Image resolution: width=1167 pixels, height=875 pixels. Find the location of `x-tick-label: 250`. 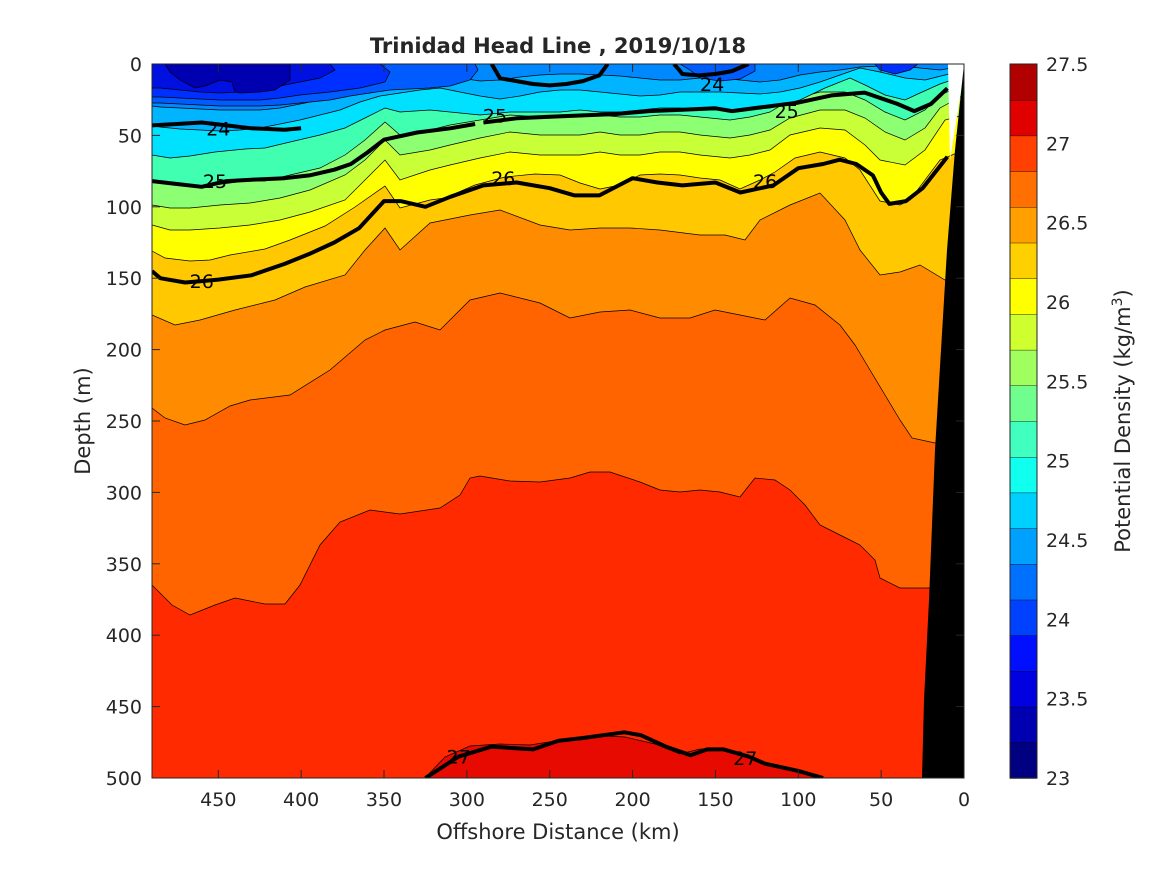

x-tick-label: 250 is located at coordinates (550, 800).